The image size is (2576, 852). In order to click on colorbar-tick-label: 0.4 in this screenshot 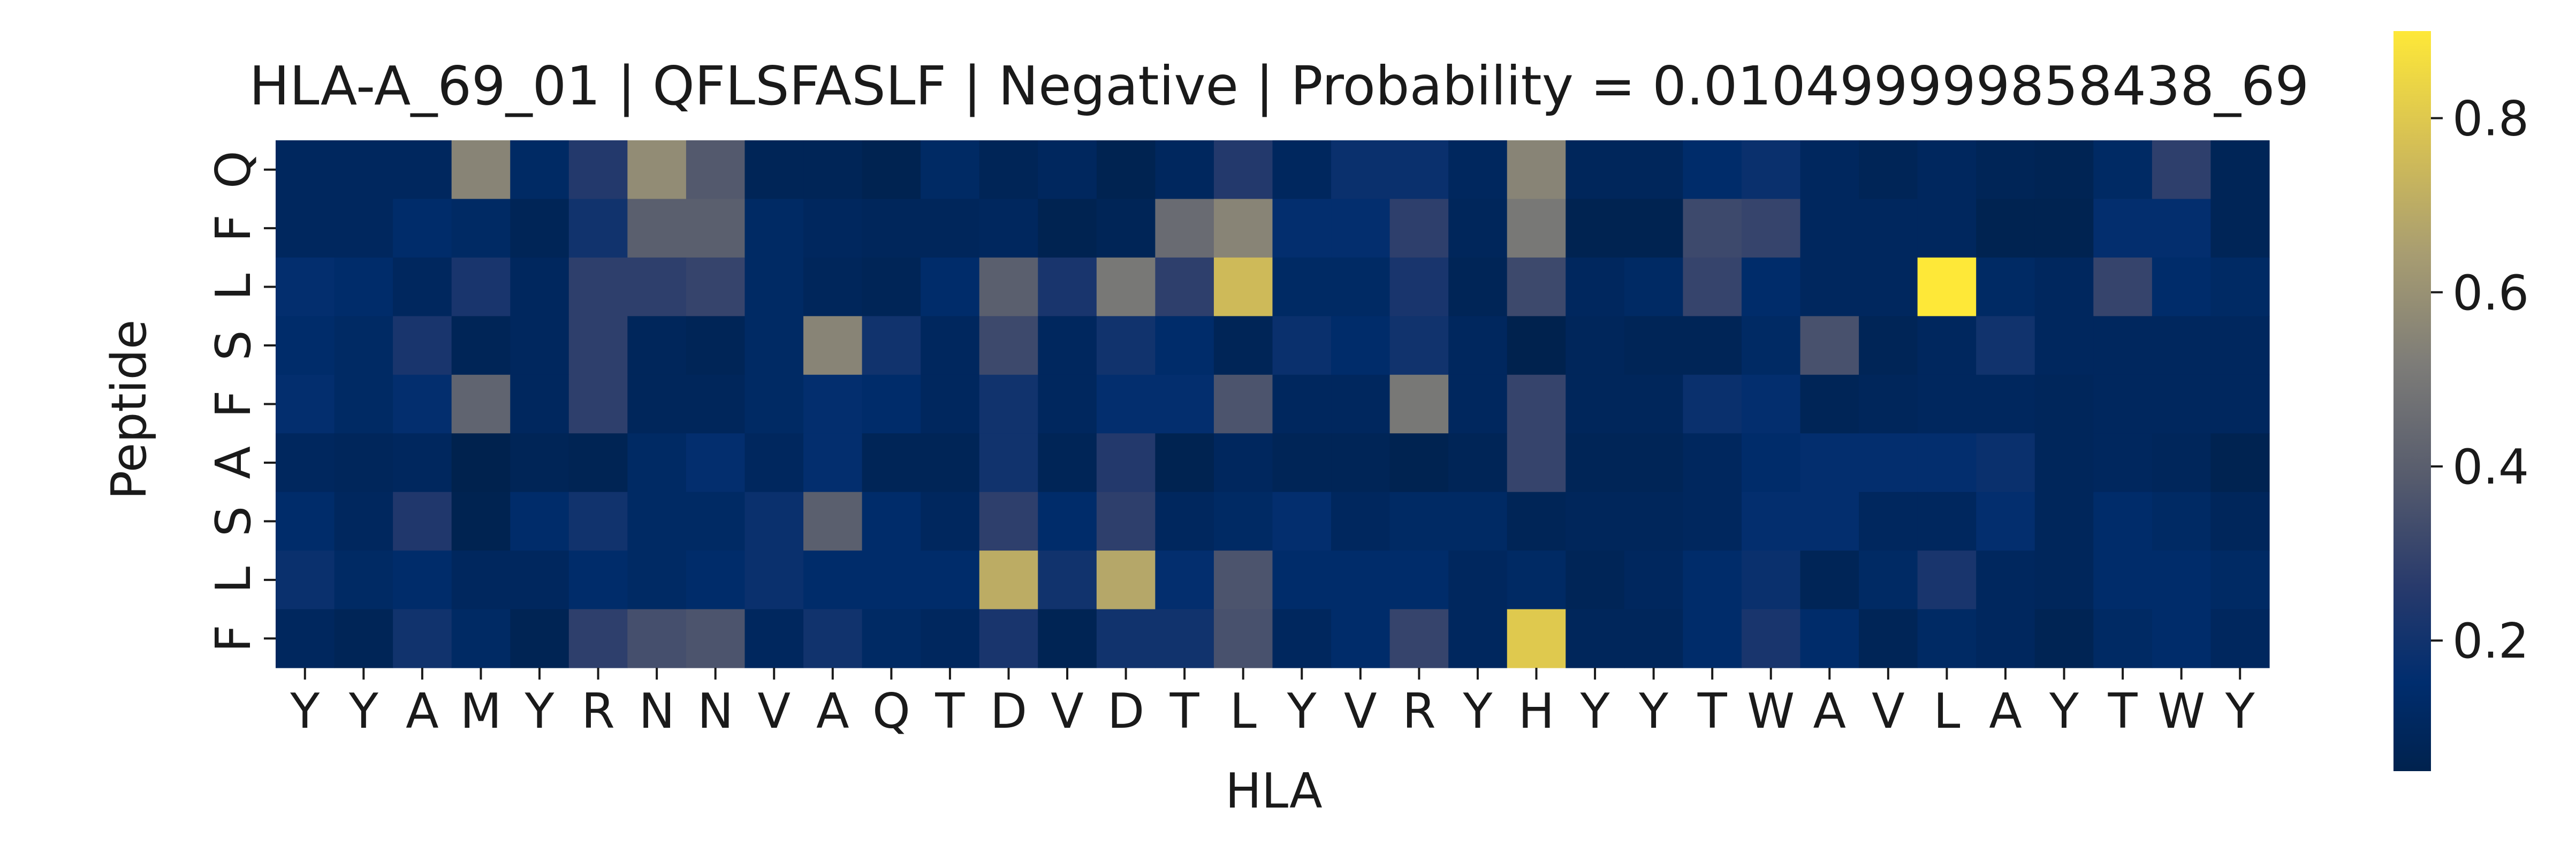, I will do `click(2490, 467)`.